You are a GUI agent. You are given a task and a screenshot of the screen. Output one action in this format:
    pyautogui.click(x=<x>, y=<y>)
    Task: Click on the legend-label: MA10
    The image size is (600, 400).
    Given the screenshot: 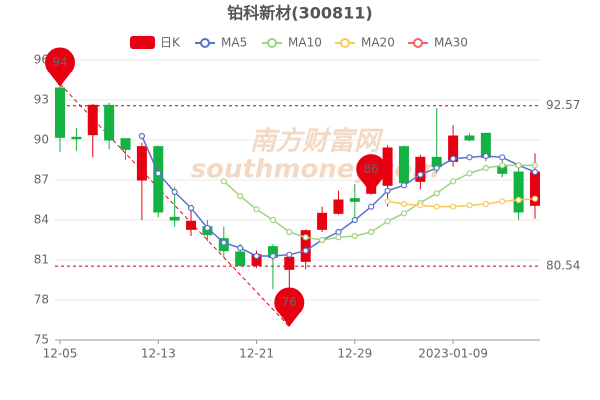 What is the action you would take?
    pyautogui.click(x=305, y=43)
    